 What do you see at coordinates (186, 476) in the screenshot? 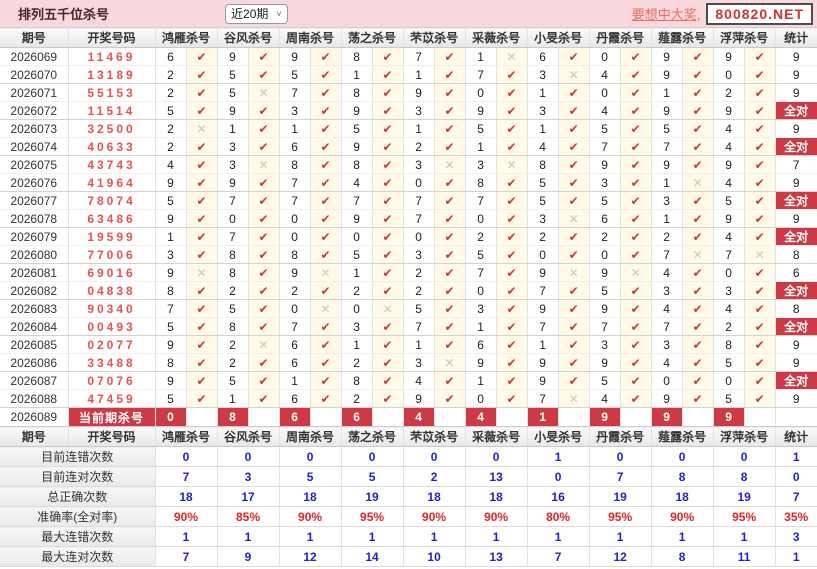
I see `summary-value: 7` at bounding box center [186, 476].